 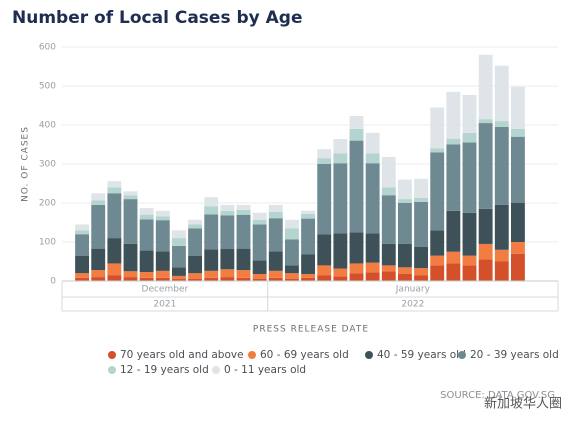 I want to click on x-month-label: January, so click(x=413, y=290).